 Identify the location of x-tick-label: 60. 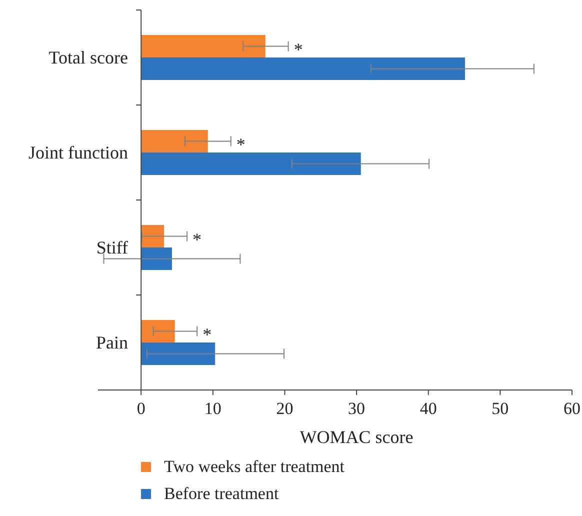
(572, 408).